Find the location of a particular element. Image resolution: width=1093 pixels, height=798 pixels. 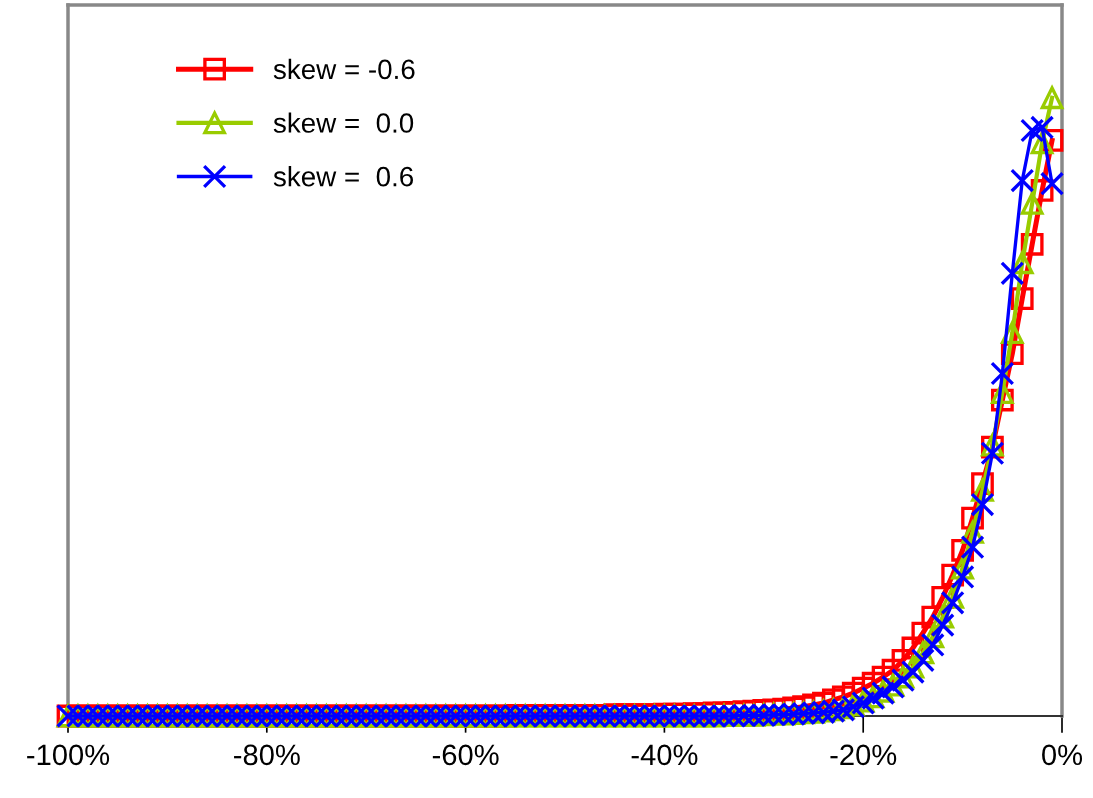

x-tick-label: 0% is located at coordinates (1062, 755).